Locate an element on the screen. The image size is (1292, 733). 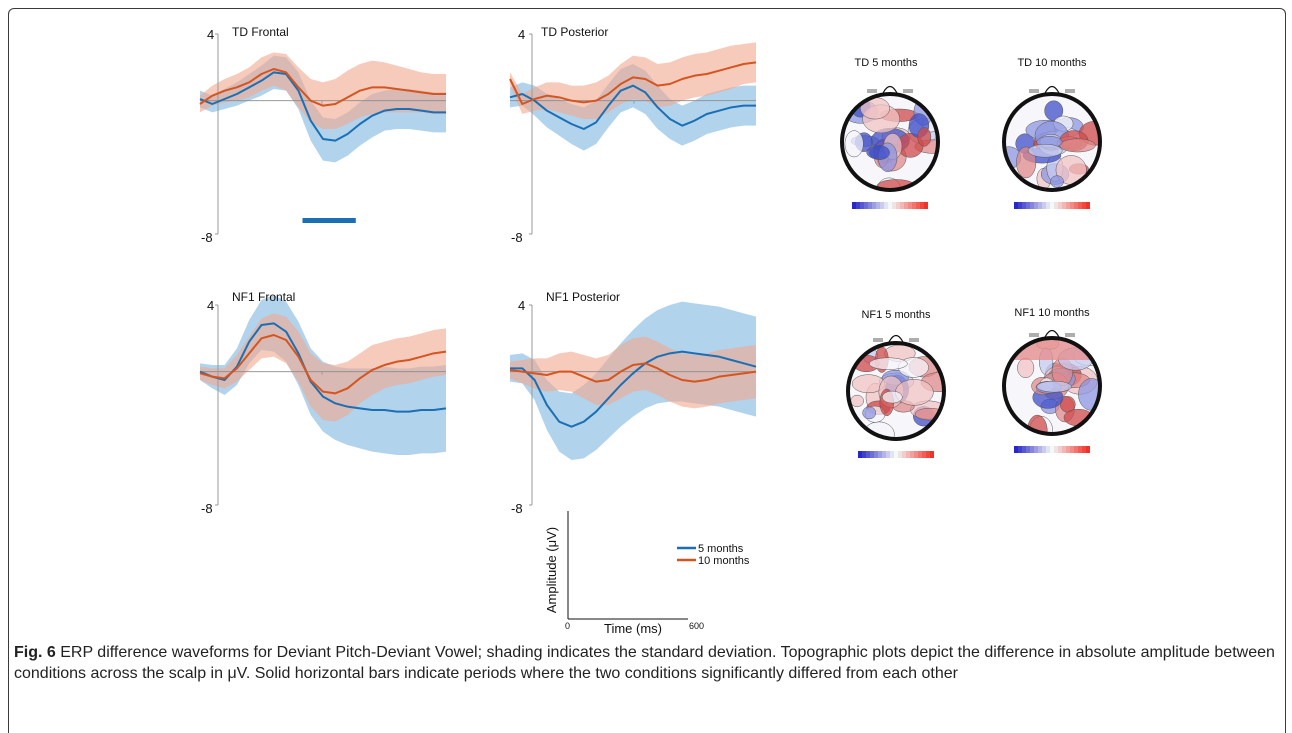
panel-td-posterior-title: TD Posterior is located at coordinates (574, 32).